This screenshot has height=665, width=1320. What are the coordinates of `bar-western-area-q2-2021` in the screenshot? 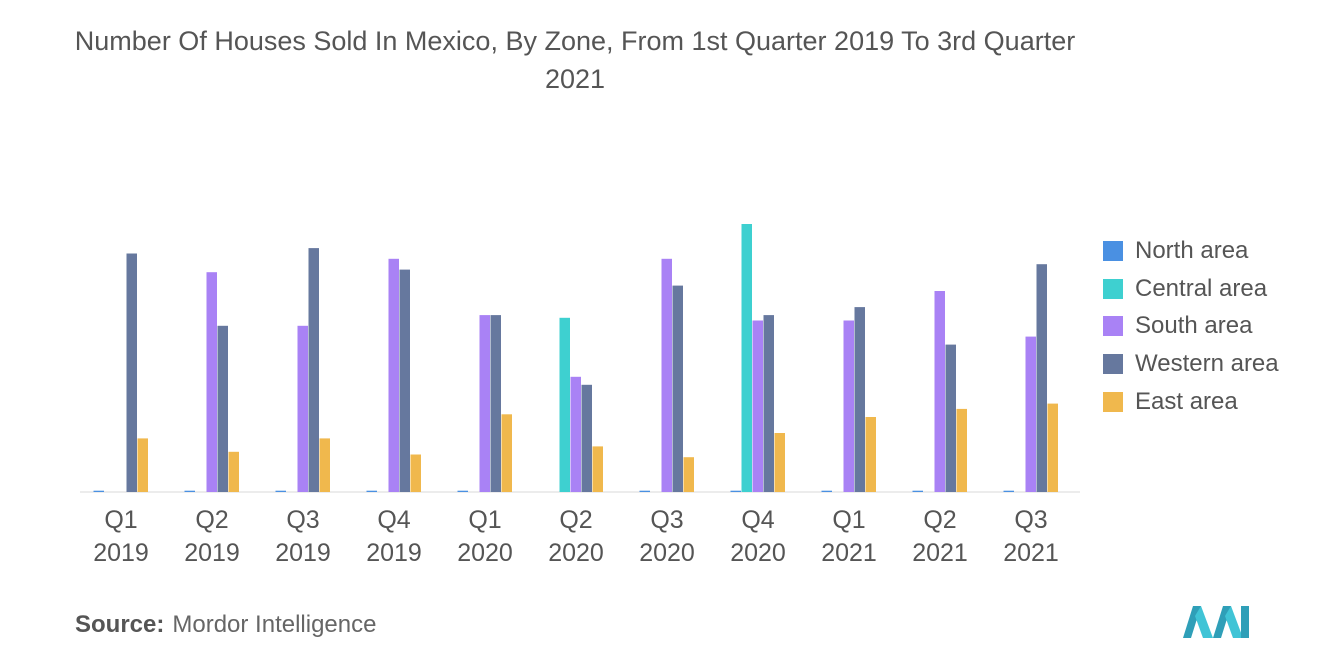 It's located at (950, 418).